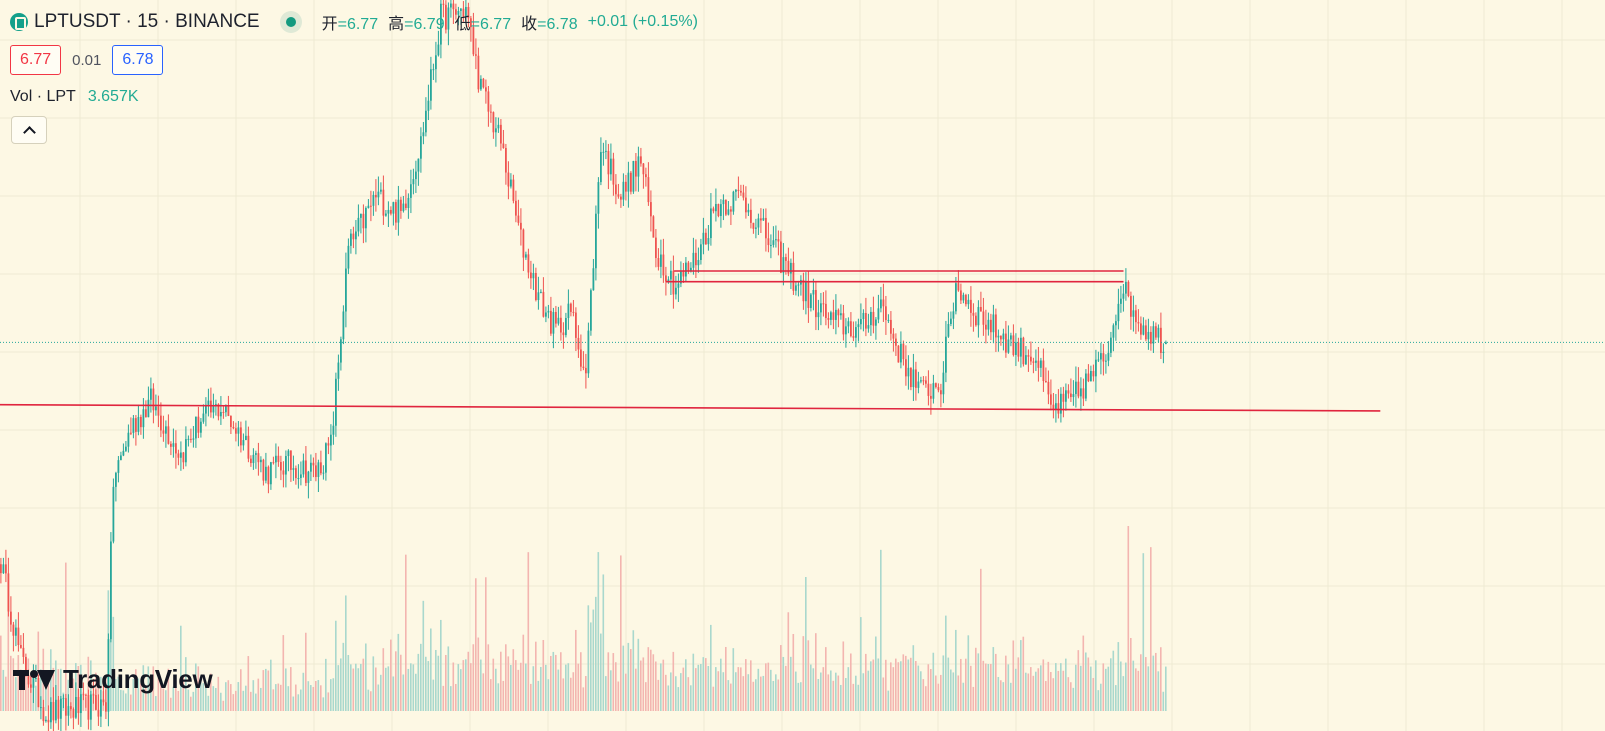  What do you see at coordinates (74, 97) in the screenshot?
I see `volume-legend: Vol · LPT 3.657K` at bounding box center [74, 97].